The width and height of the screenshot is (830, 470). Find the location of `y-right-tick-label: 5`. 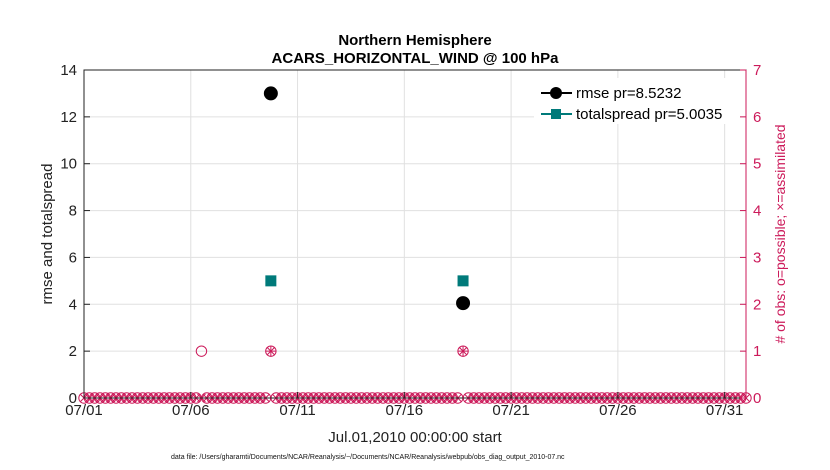

y-right-tick-label: 5 is located at coordinates (757, 164).